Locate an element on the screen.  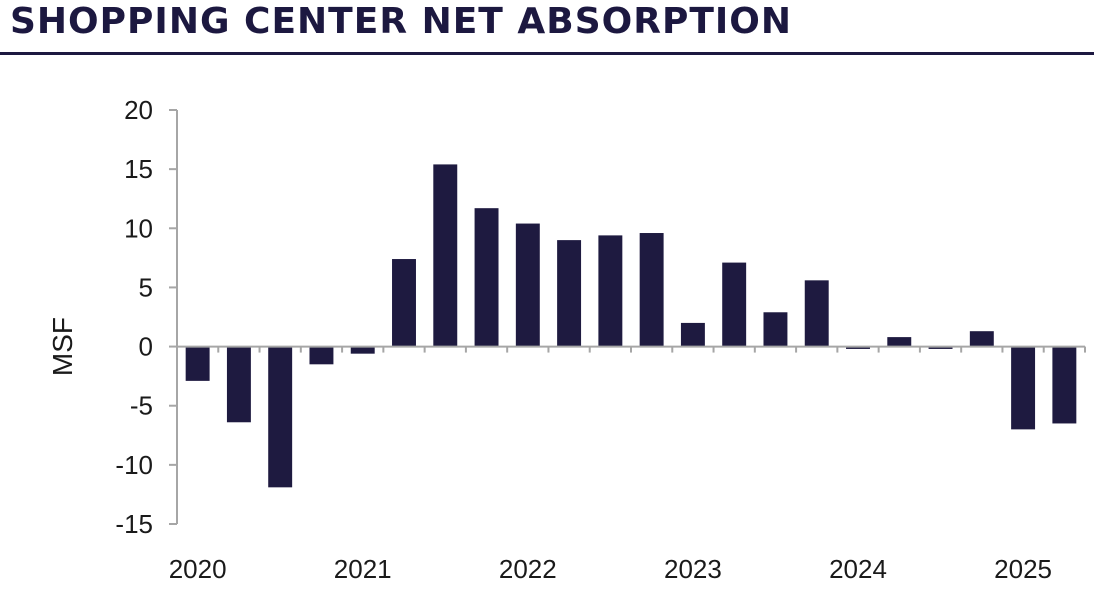
chart-title: SHOPPING CENTER NET ABSORPTION is located at coordinates (401, 21).